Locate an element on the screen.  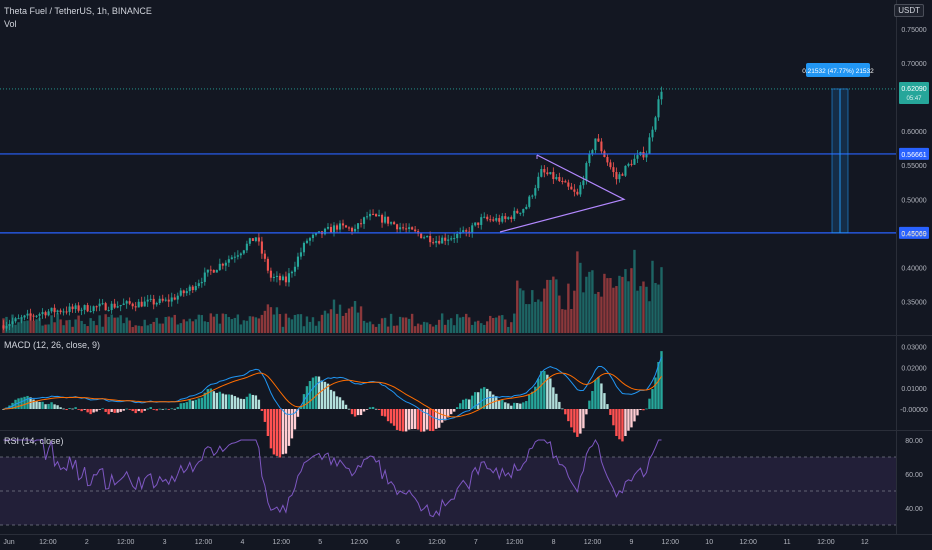
measure-label: 0.21532 (47.77%) 21532 is located at coordinates (838, 71).